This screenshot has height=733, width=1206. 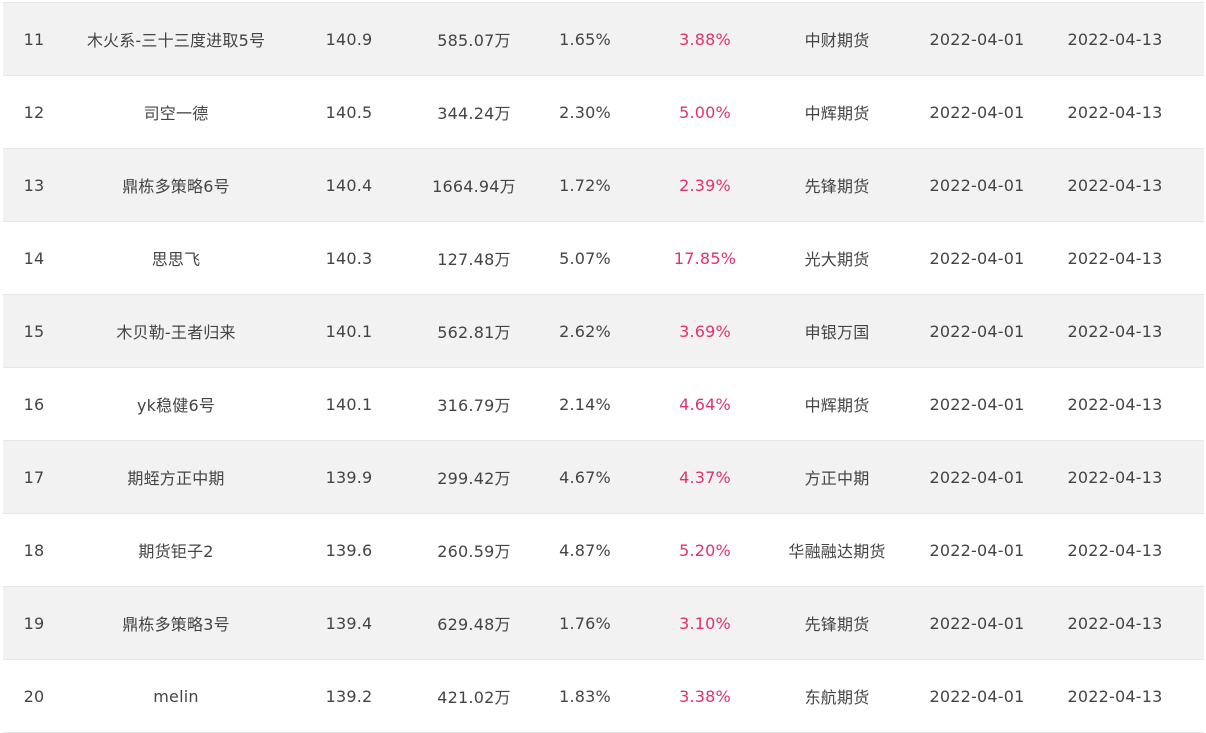 I want to click on amount-cell: 260.59万, so click(x=474, y=551).